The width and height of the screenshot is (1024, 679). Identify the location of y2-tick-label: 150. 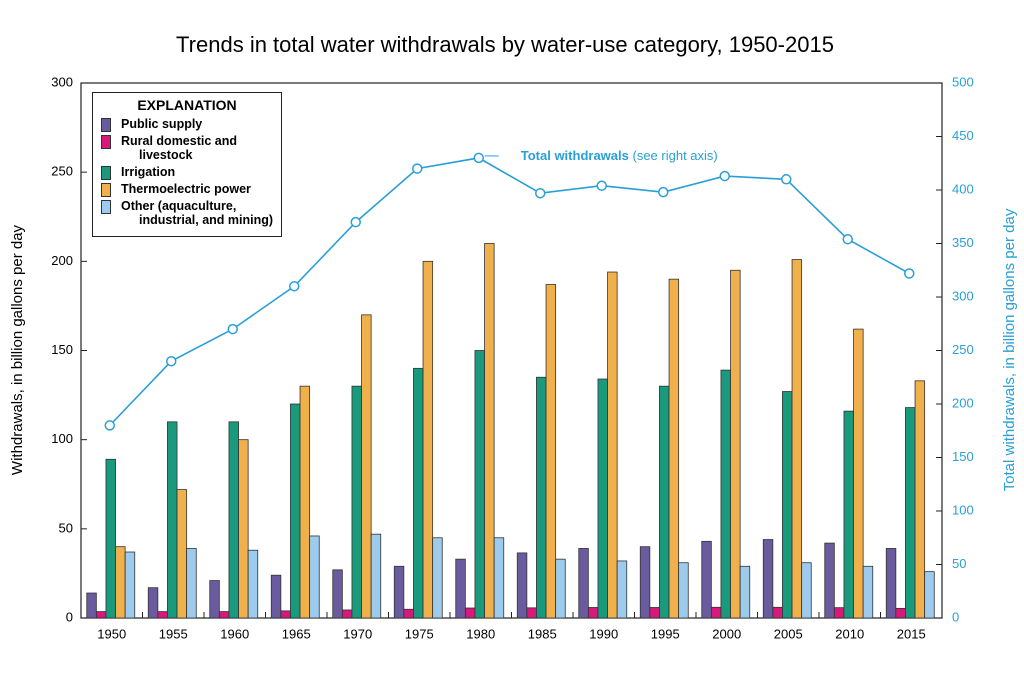
(963, 456).